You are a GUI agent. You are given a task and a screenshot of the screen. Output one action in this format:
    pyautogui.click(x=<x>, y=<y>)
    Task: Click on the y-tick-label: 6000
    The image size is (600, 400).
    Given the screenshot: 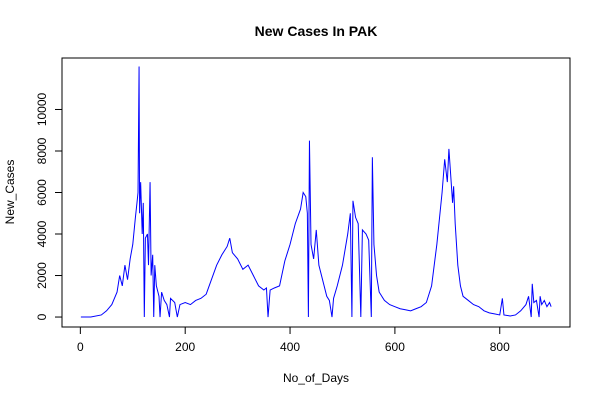 What is the action you would take?
    pyautogui.click(x=42, y=192)
    